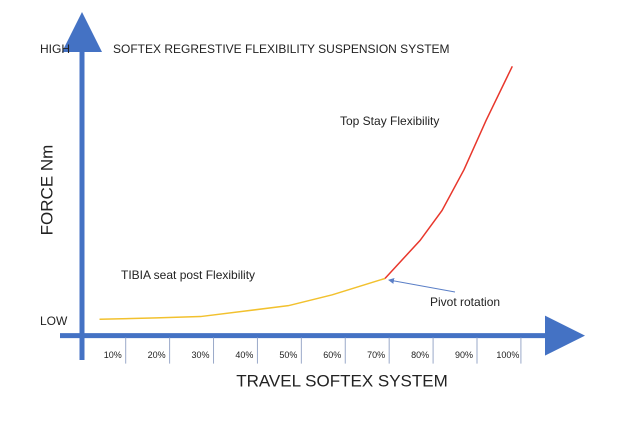 The height and width of the screenshot is (426, 640). I want to click on y-tick-label: HIGH, so click(55, 49).